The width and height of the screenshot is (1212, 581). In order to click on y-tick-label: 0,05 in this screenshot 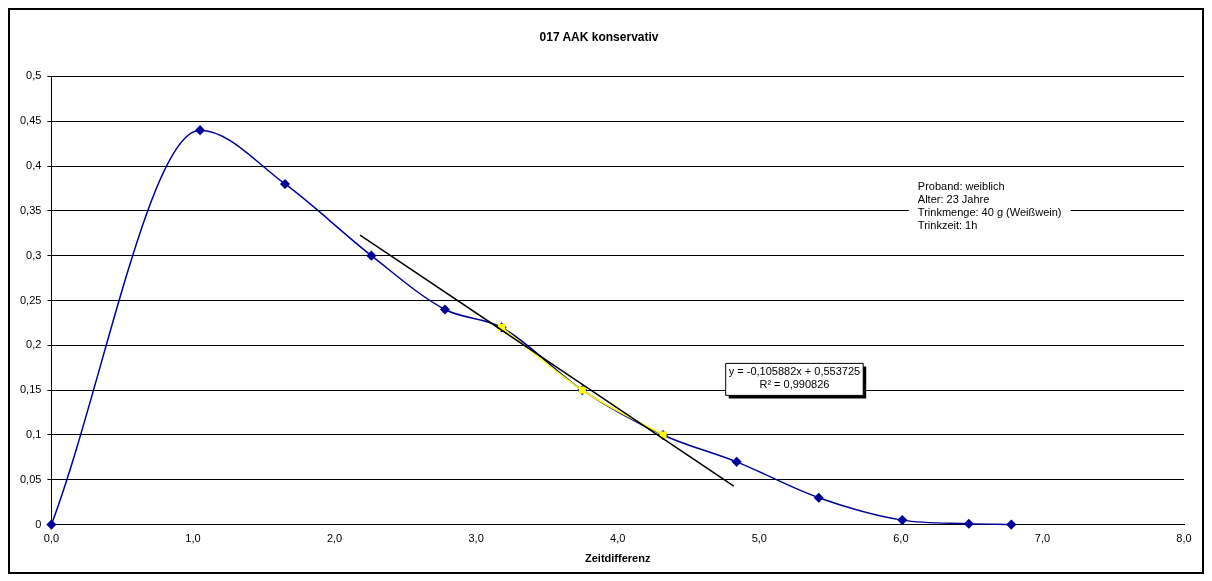, I will do `click(30, 478)`.